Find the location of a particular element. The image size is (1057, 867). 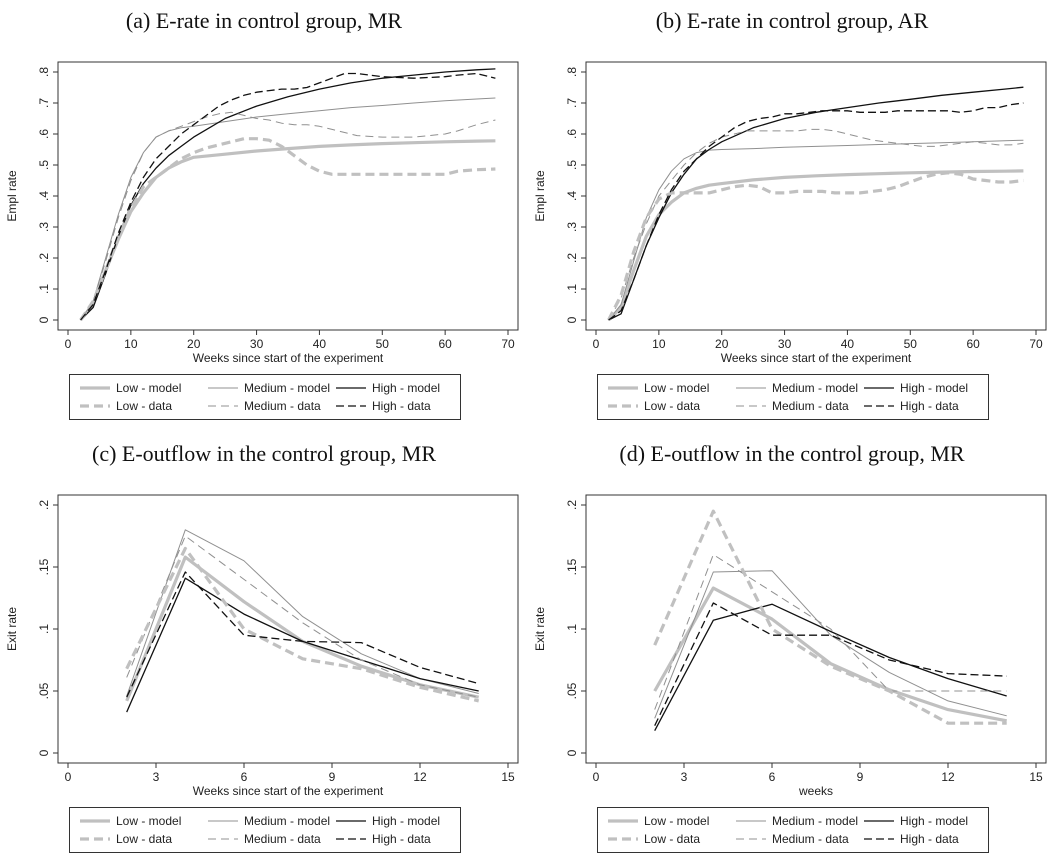

plot-frame is located at coordinates (288, 629).